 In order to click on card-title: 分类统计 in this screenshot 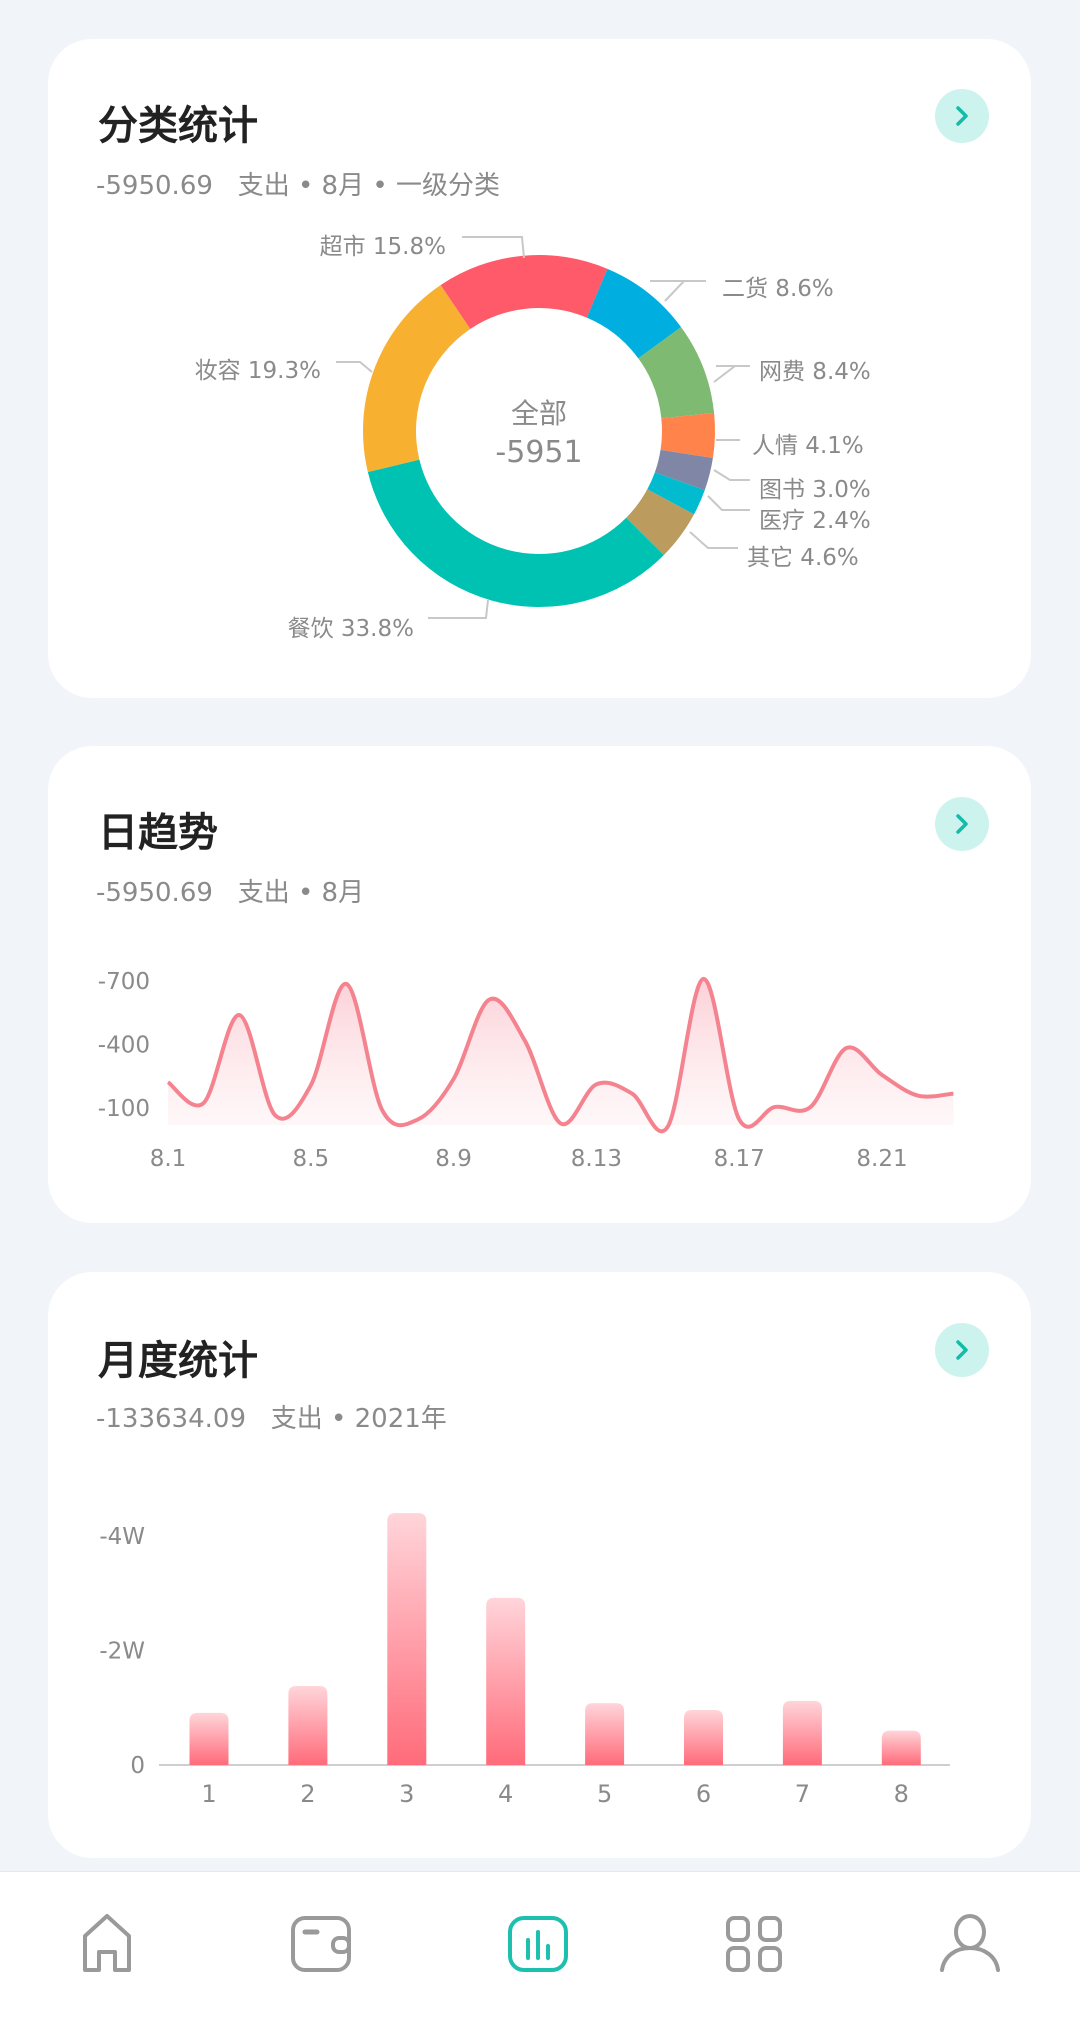, I will do `click(178, 126)`.